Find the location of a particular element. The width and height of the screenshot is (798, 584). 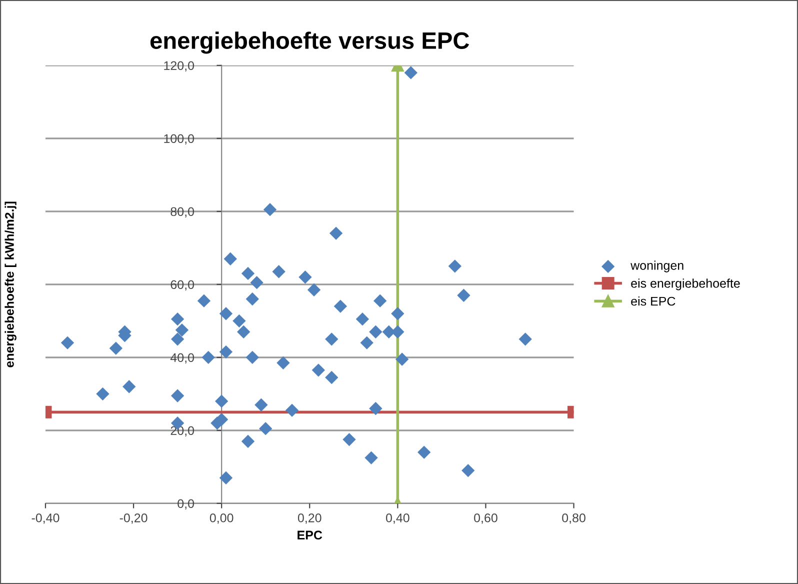

y-tick-label: 120,0 is located at coordinates (179, 66).